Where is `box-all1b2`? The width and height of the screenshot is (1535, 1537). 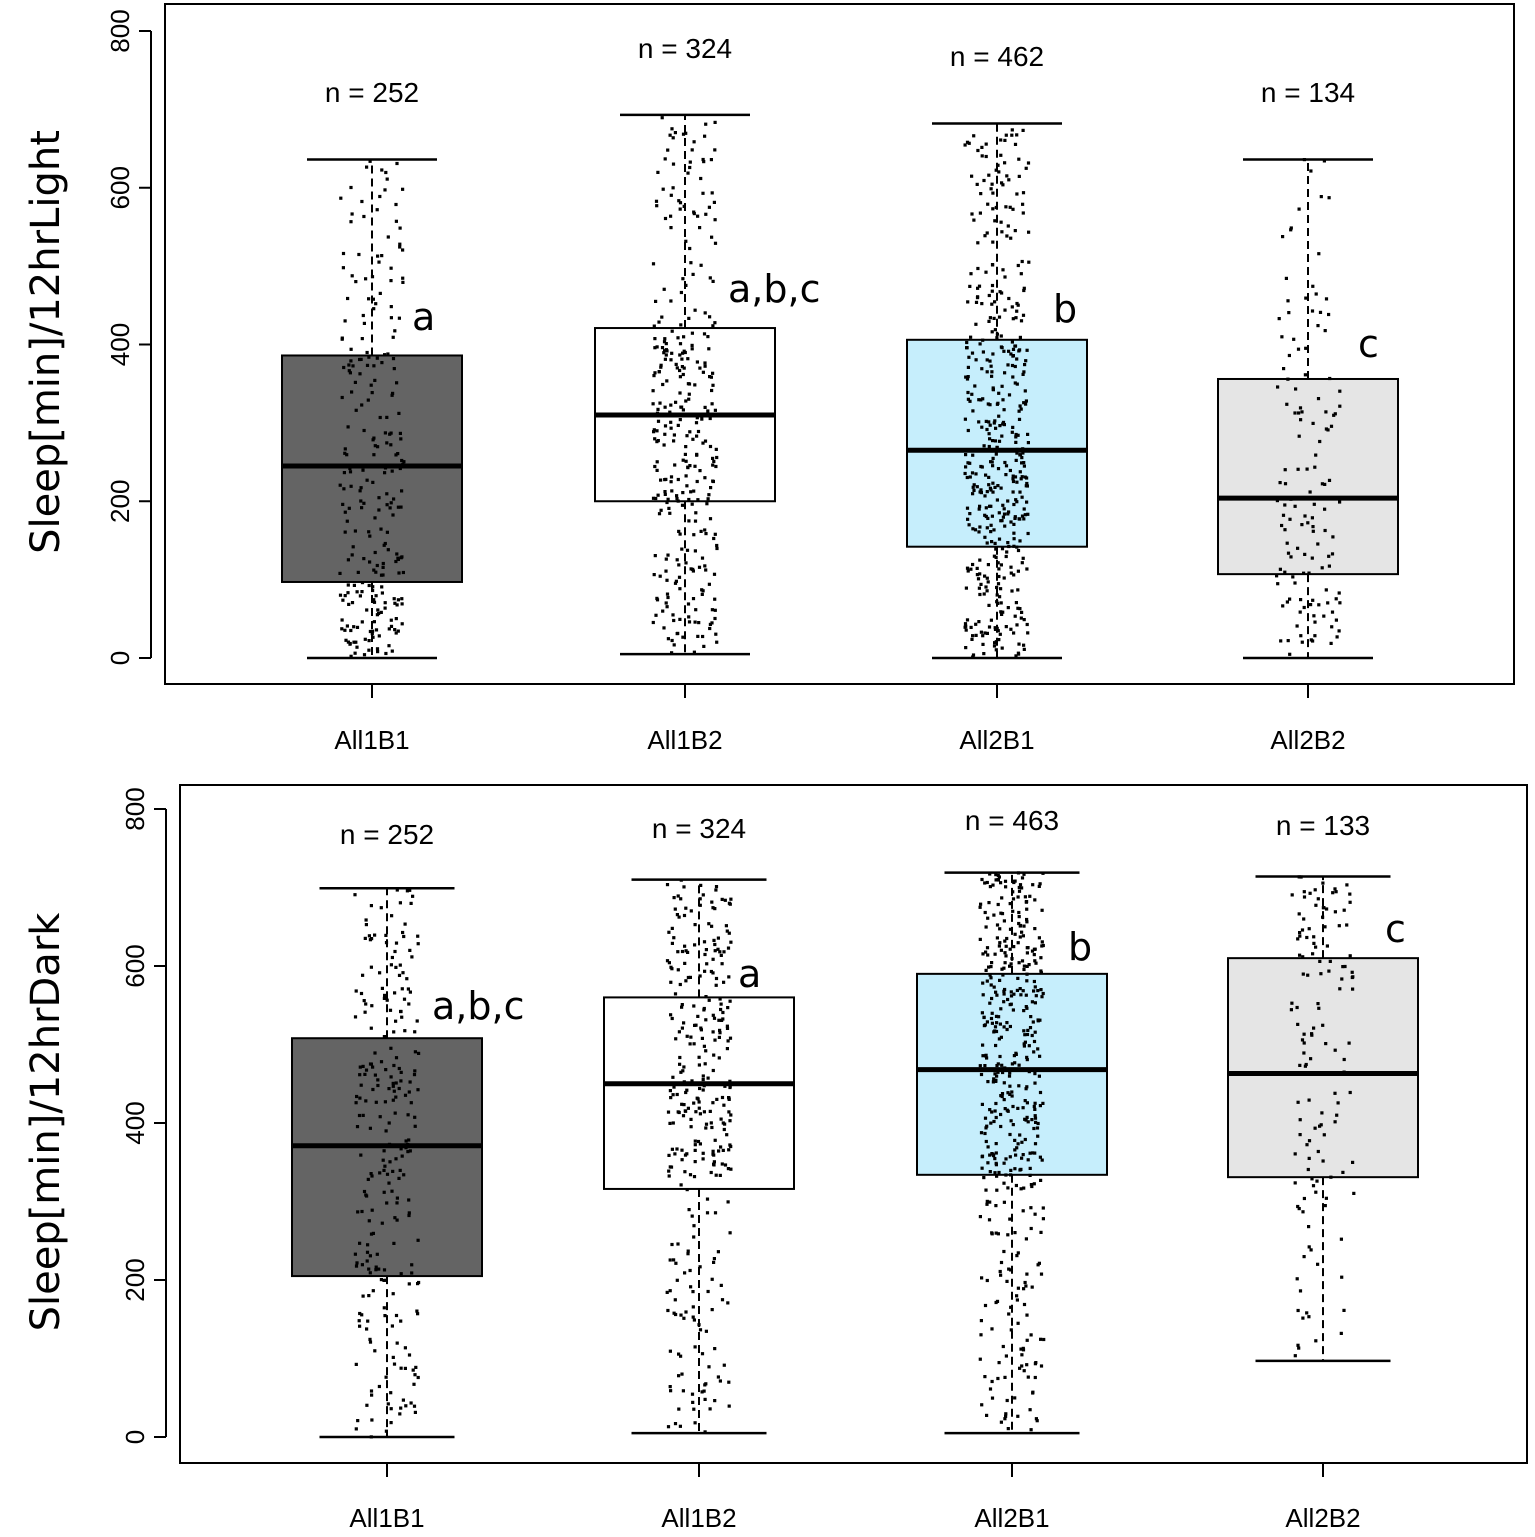
box-all1b2 is located at coordinates (699, 1093).